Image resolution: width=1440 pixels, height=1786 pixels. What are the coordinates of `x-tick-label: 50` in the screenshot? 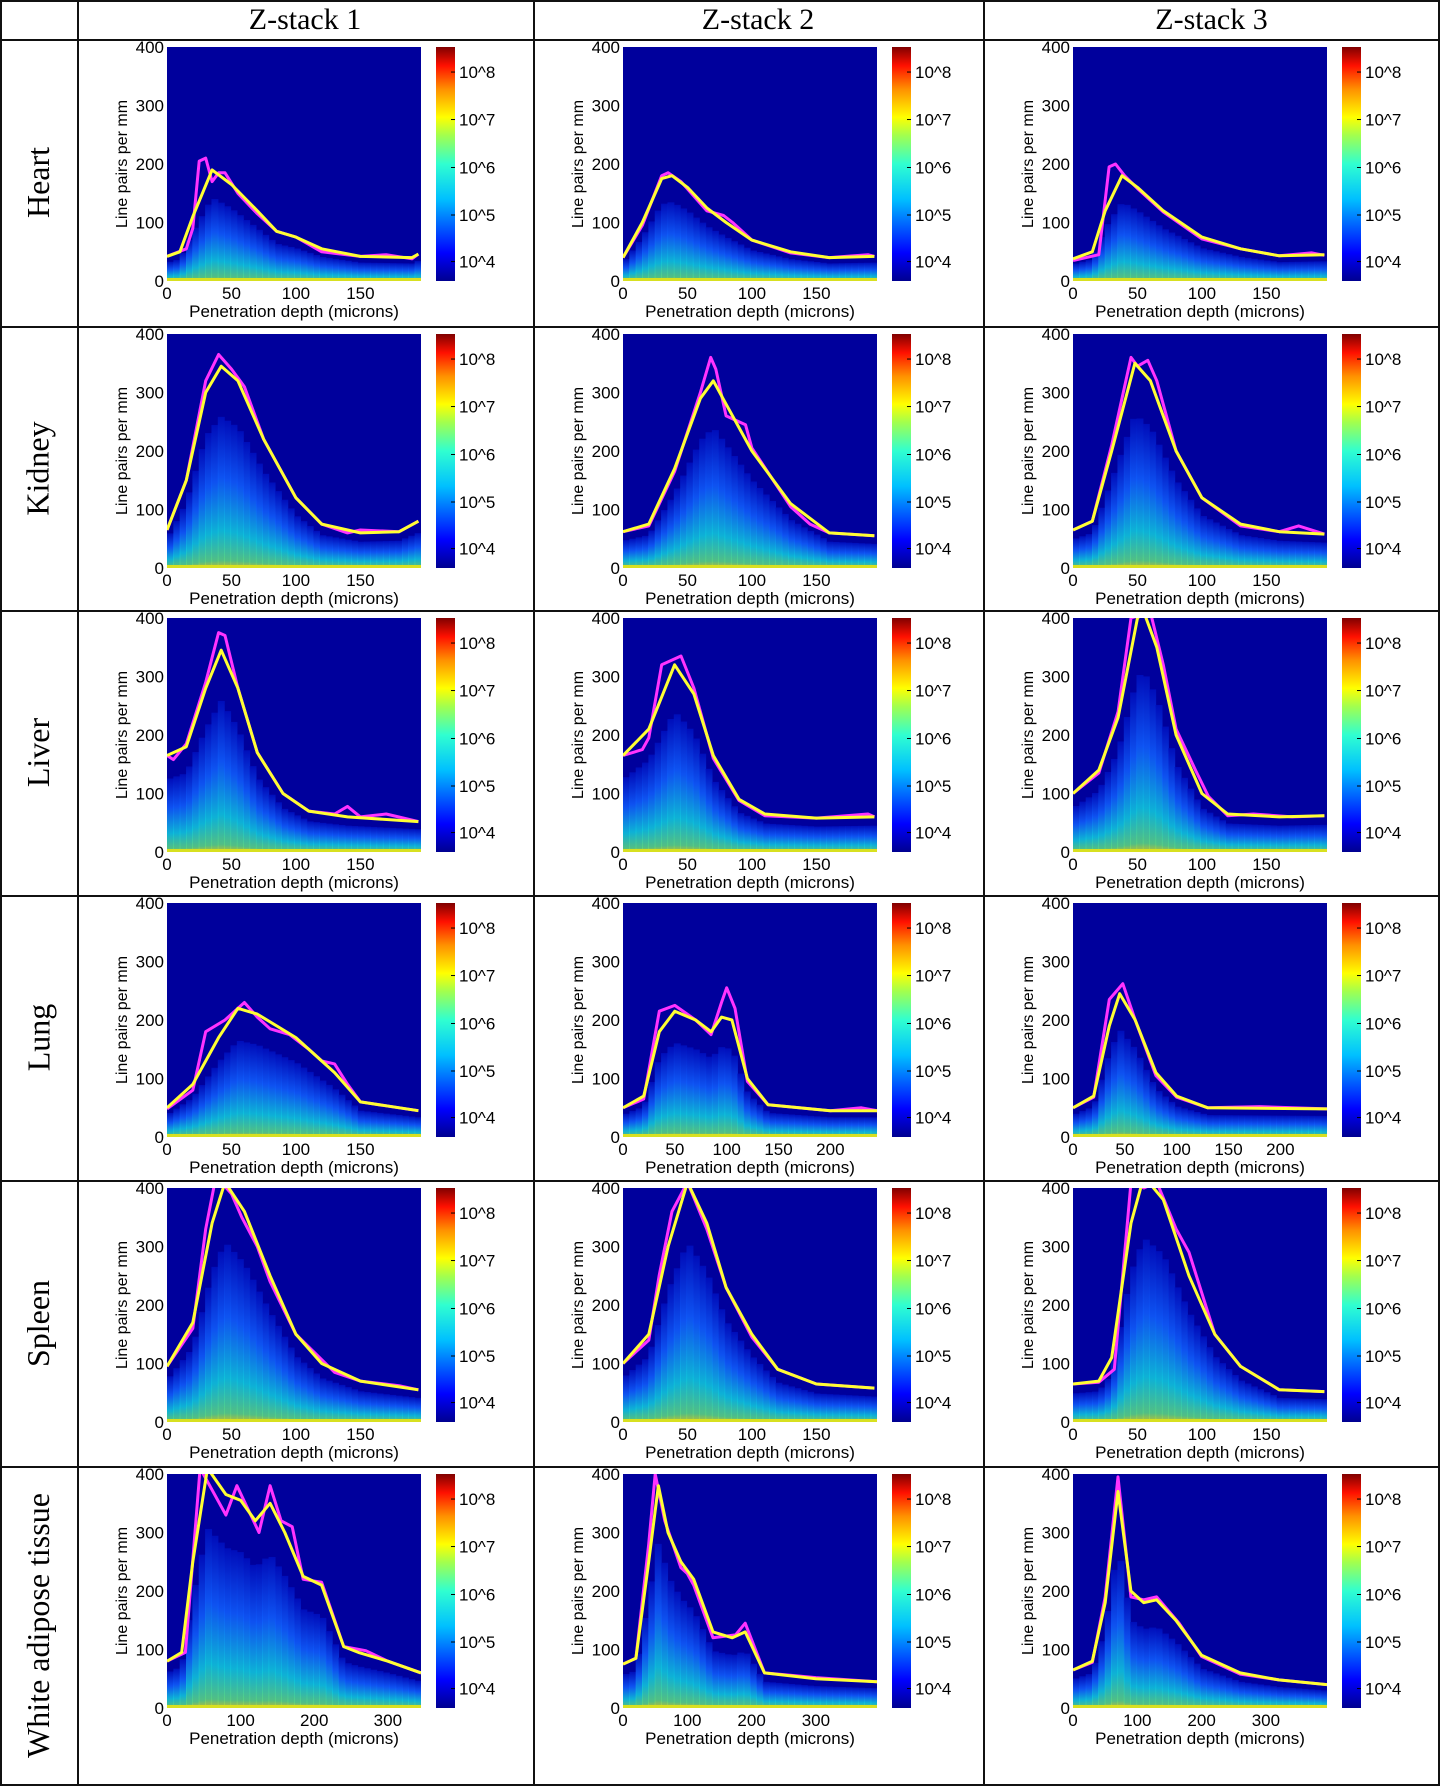 It's located at (1137, 580).